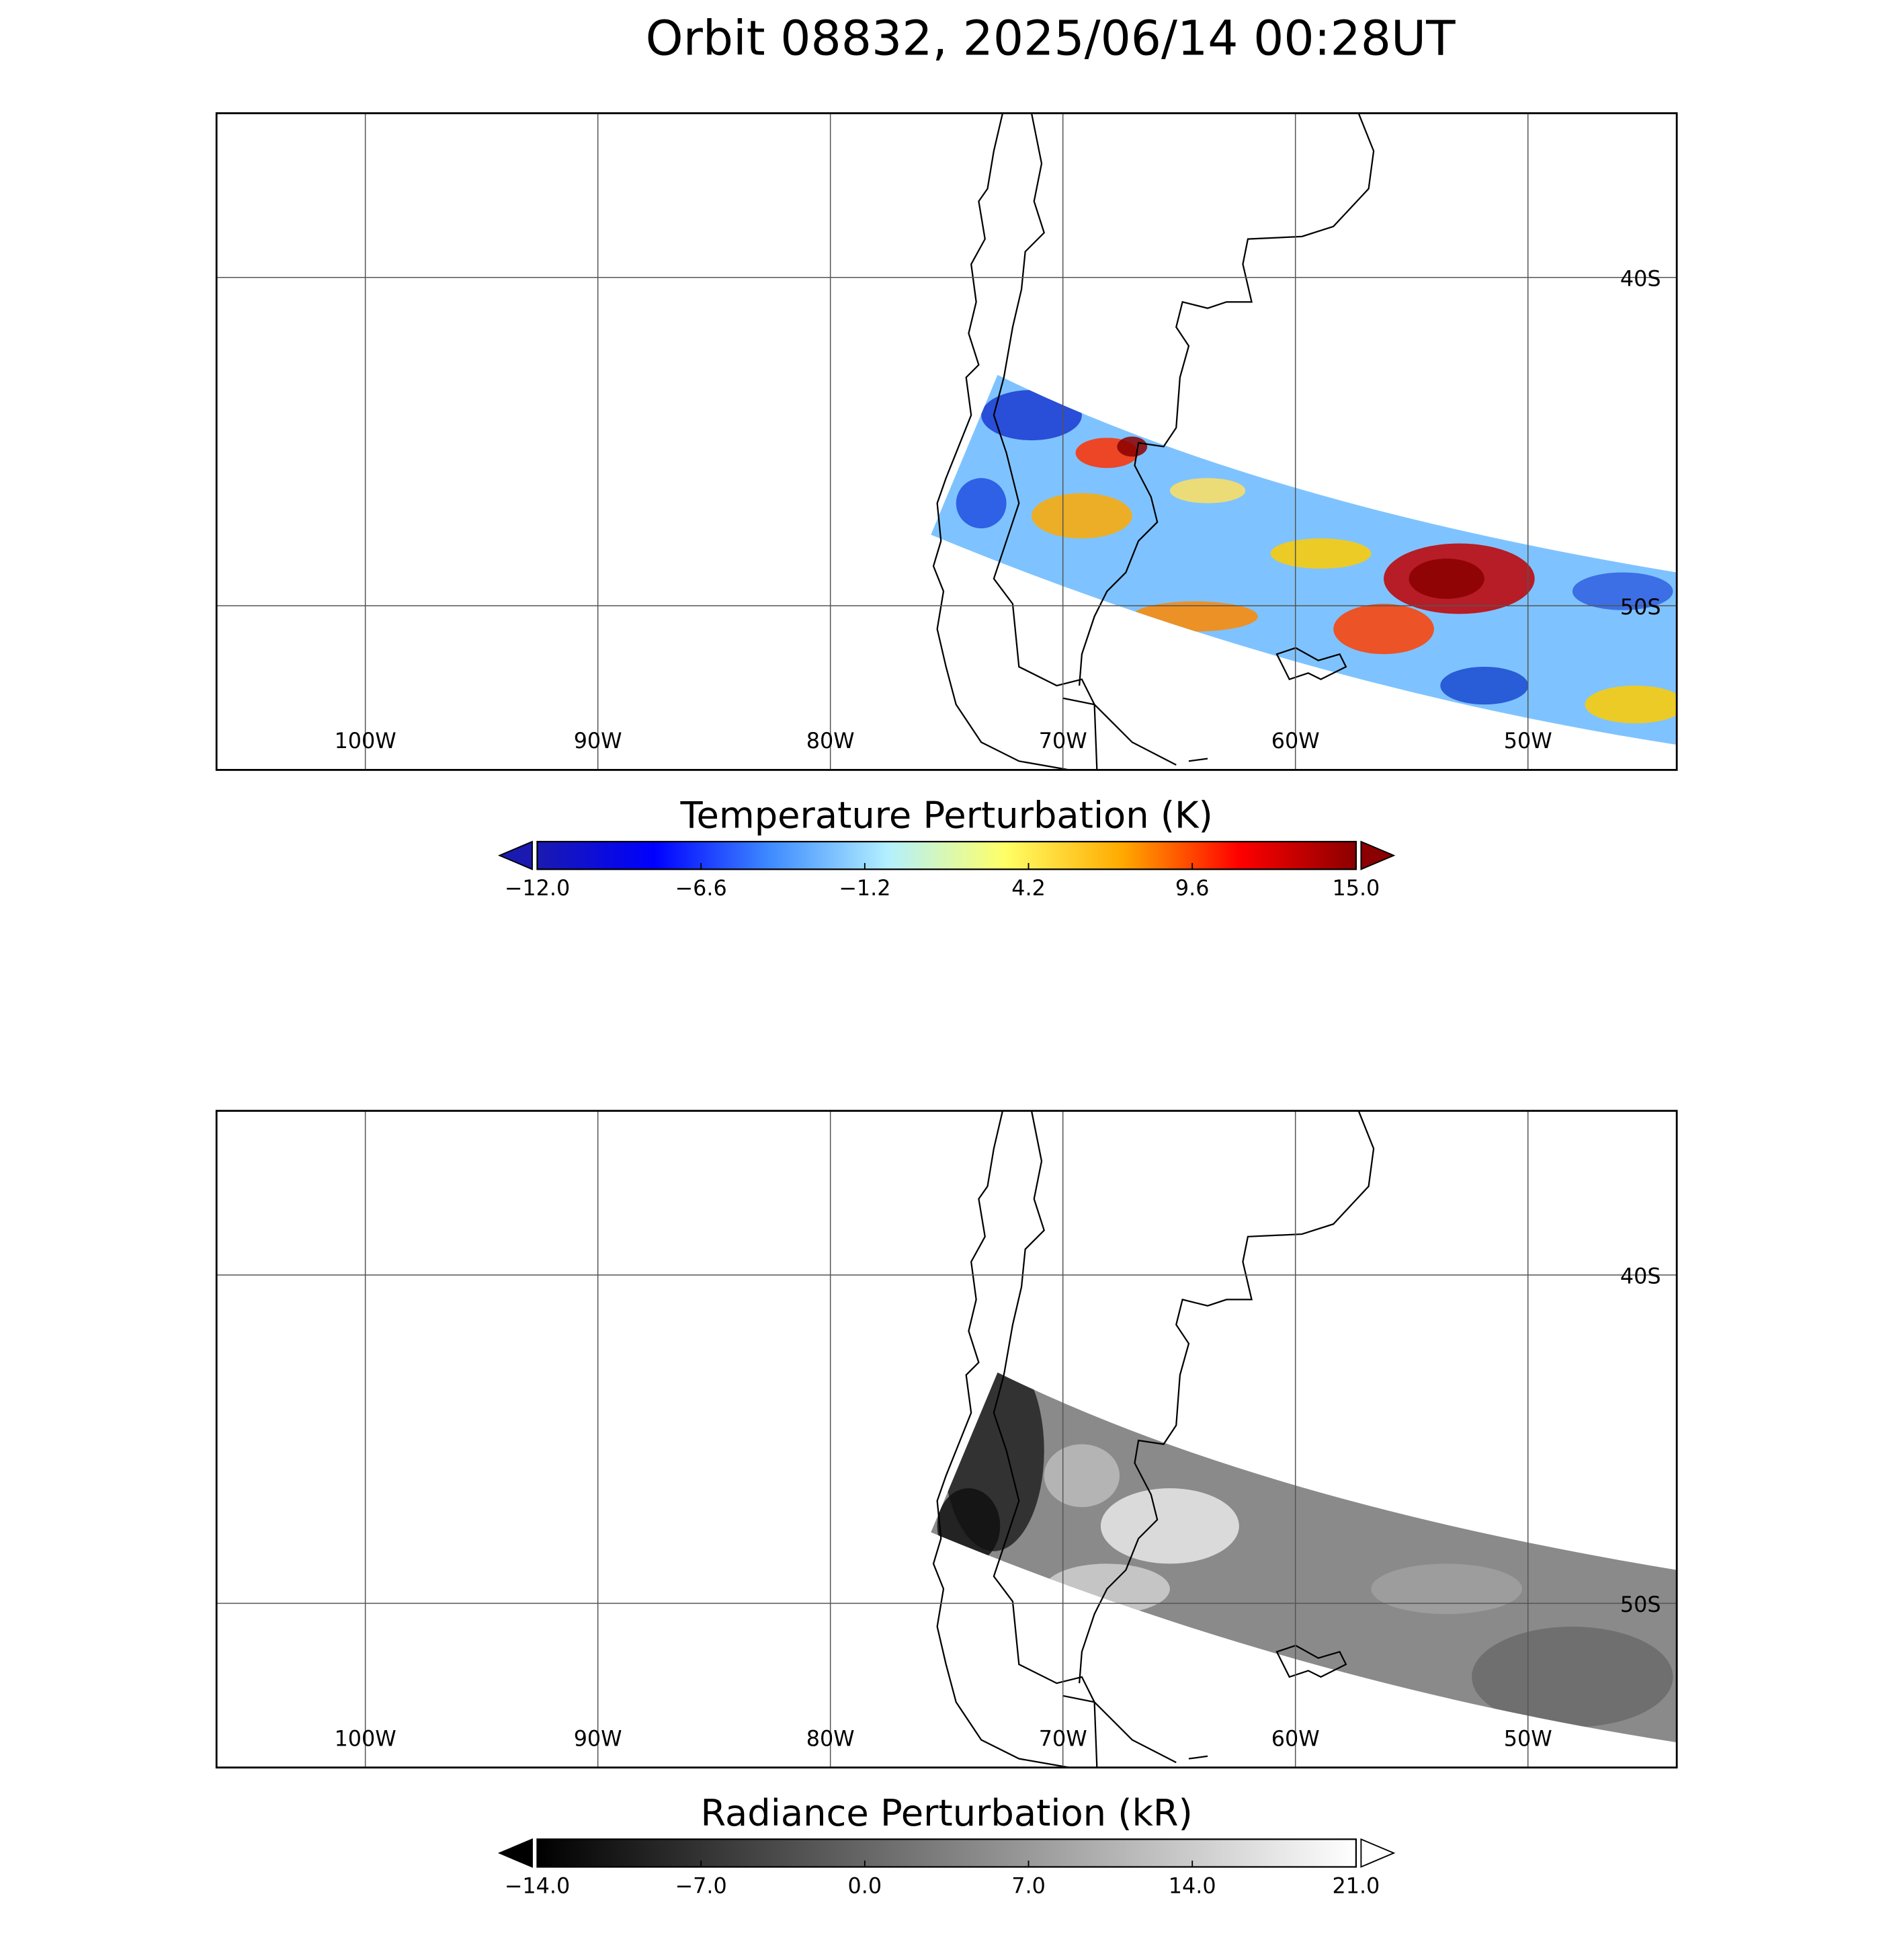  I want to click on figure-title: Orbit 08832, 2025/06/14 00:28UT, so click(1051, 38).